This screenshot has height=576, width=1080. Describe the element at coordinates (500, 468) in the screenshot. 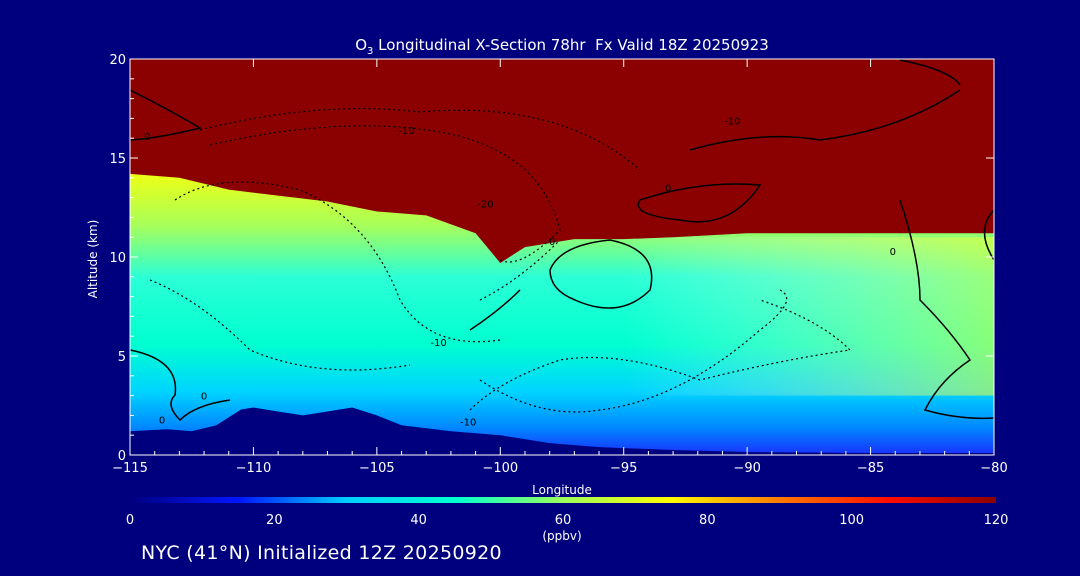

I see `x-tick-label: −100` at that location.